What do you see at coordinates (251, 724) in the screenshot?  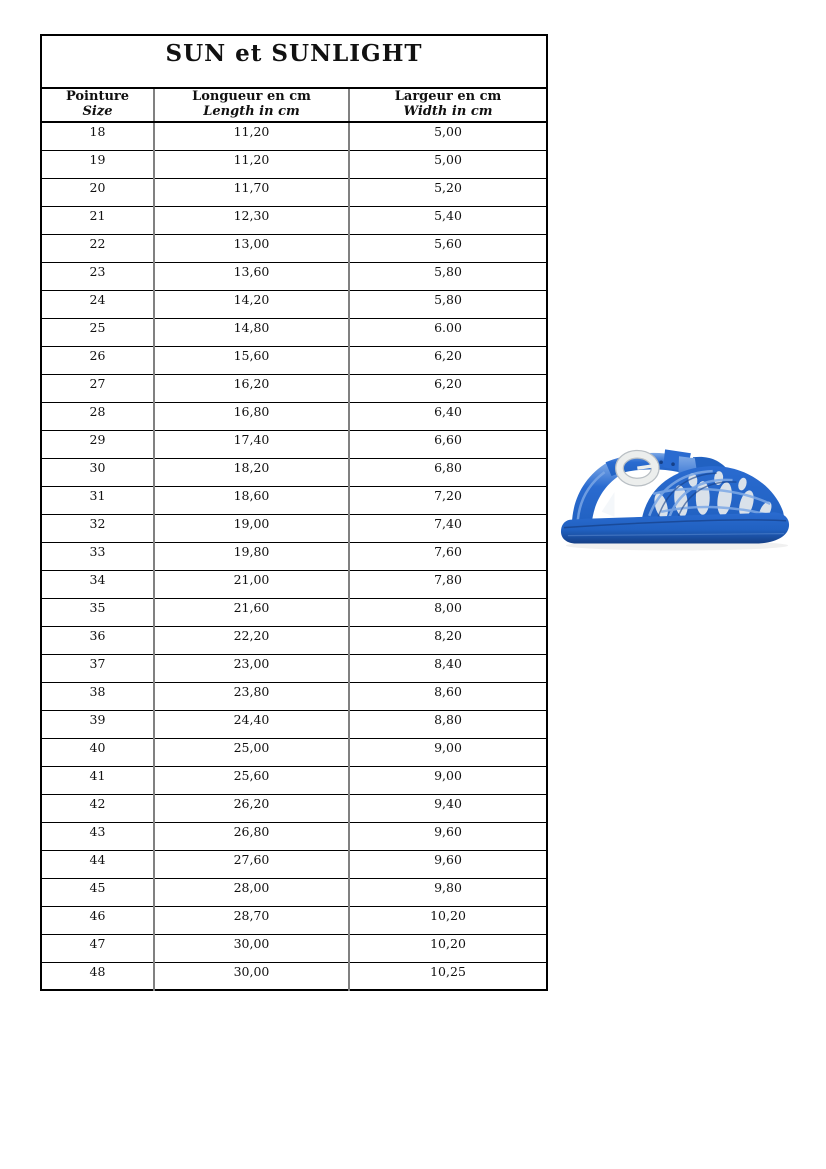 I see `cell-length: 24,40` at bounding box center [251, 724].